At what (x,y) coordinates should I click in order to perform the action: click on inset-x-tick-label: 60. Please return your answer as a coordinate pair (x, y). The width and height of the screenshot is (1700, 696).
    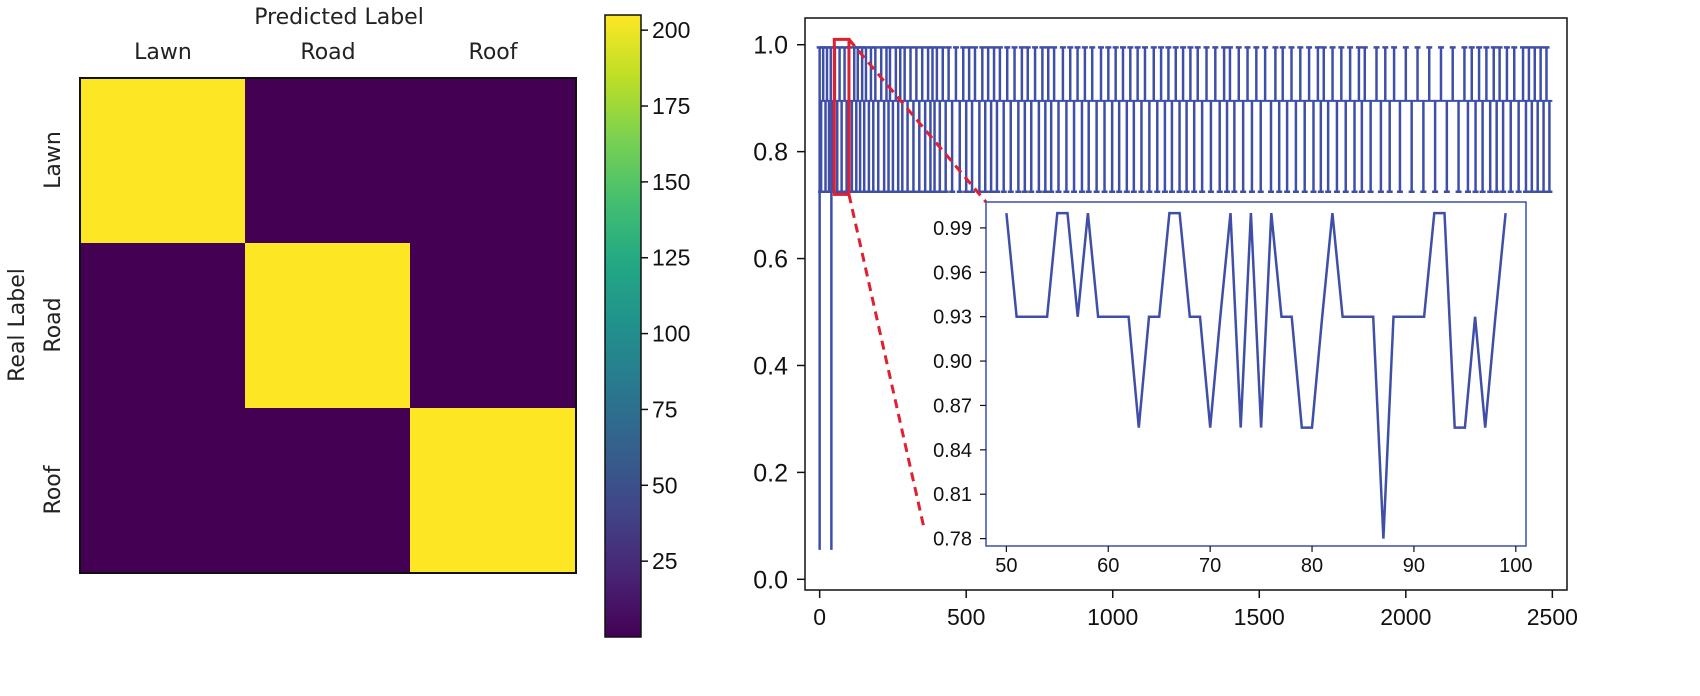
    Looking at the image, I should click on (1108, 566).